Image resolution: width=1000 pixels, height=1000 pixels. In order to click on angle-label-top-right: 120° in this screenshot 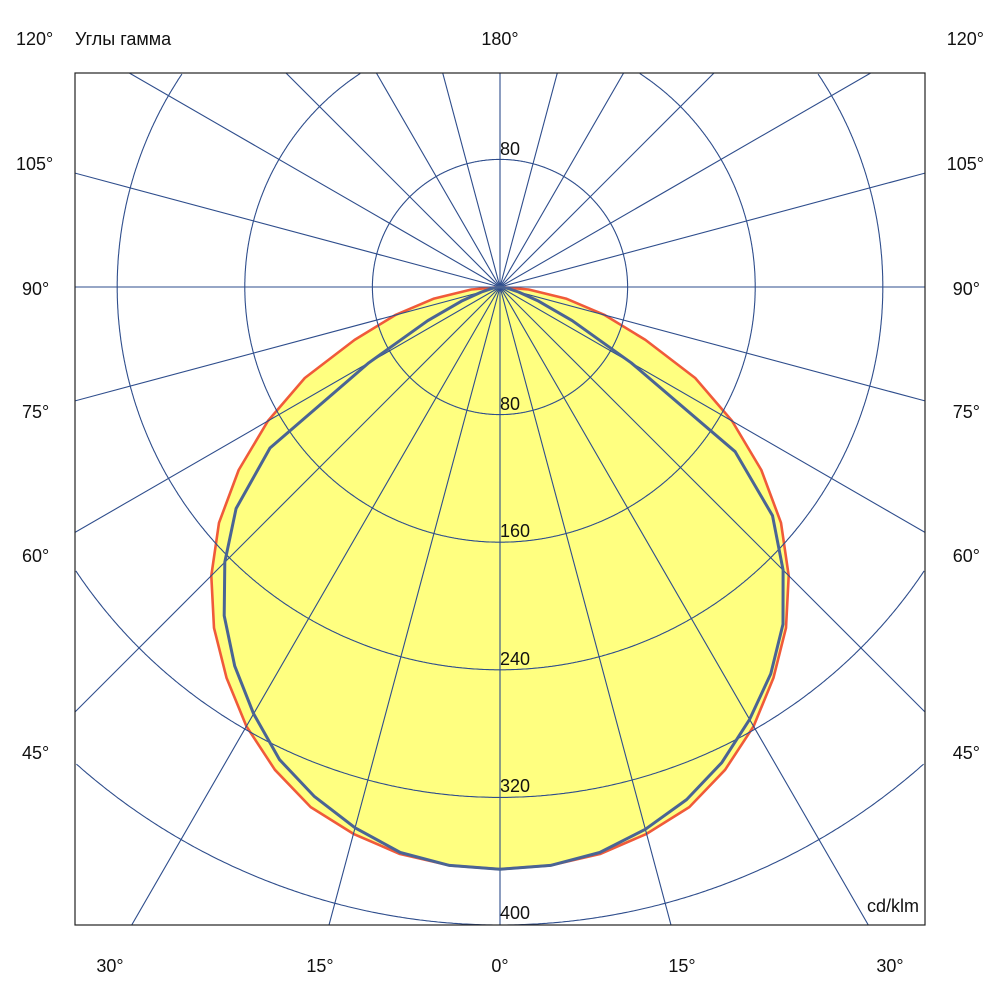, I will do `click(965, 39)`.